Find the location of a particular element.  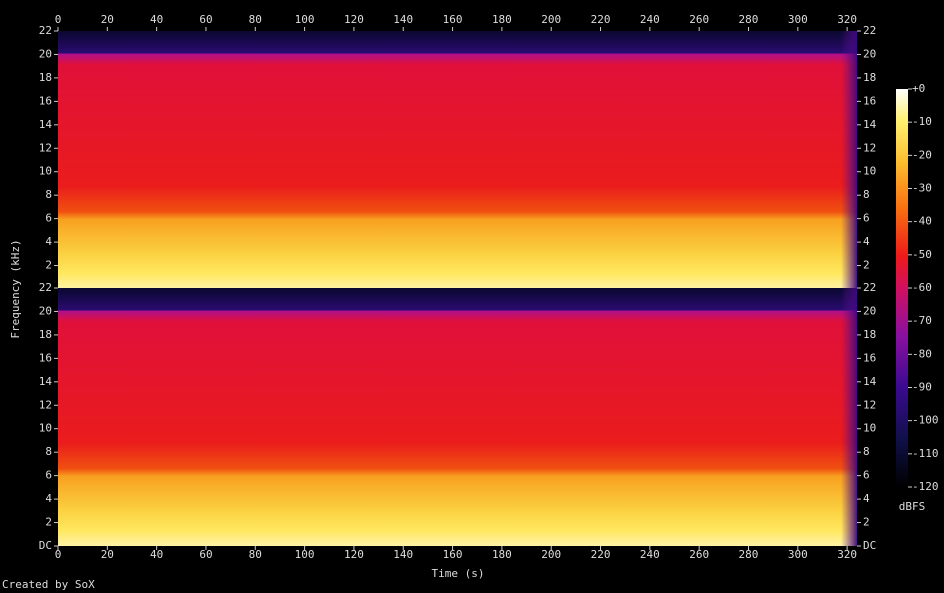

colorbar-tick-label: -20 is located at coordinates (922, 154).